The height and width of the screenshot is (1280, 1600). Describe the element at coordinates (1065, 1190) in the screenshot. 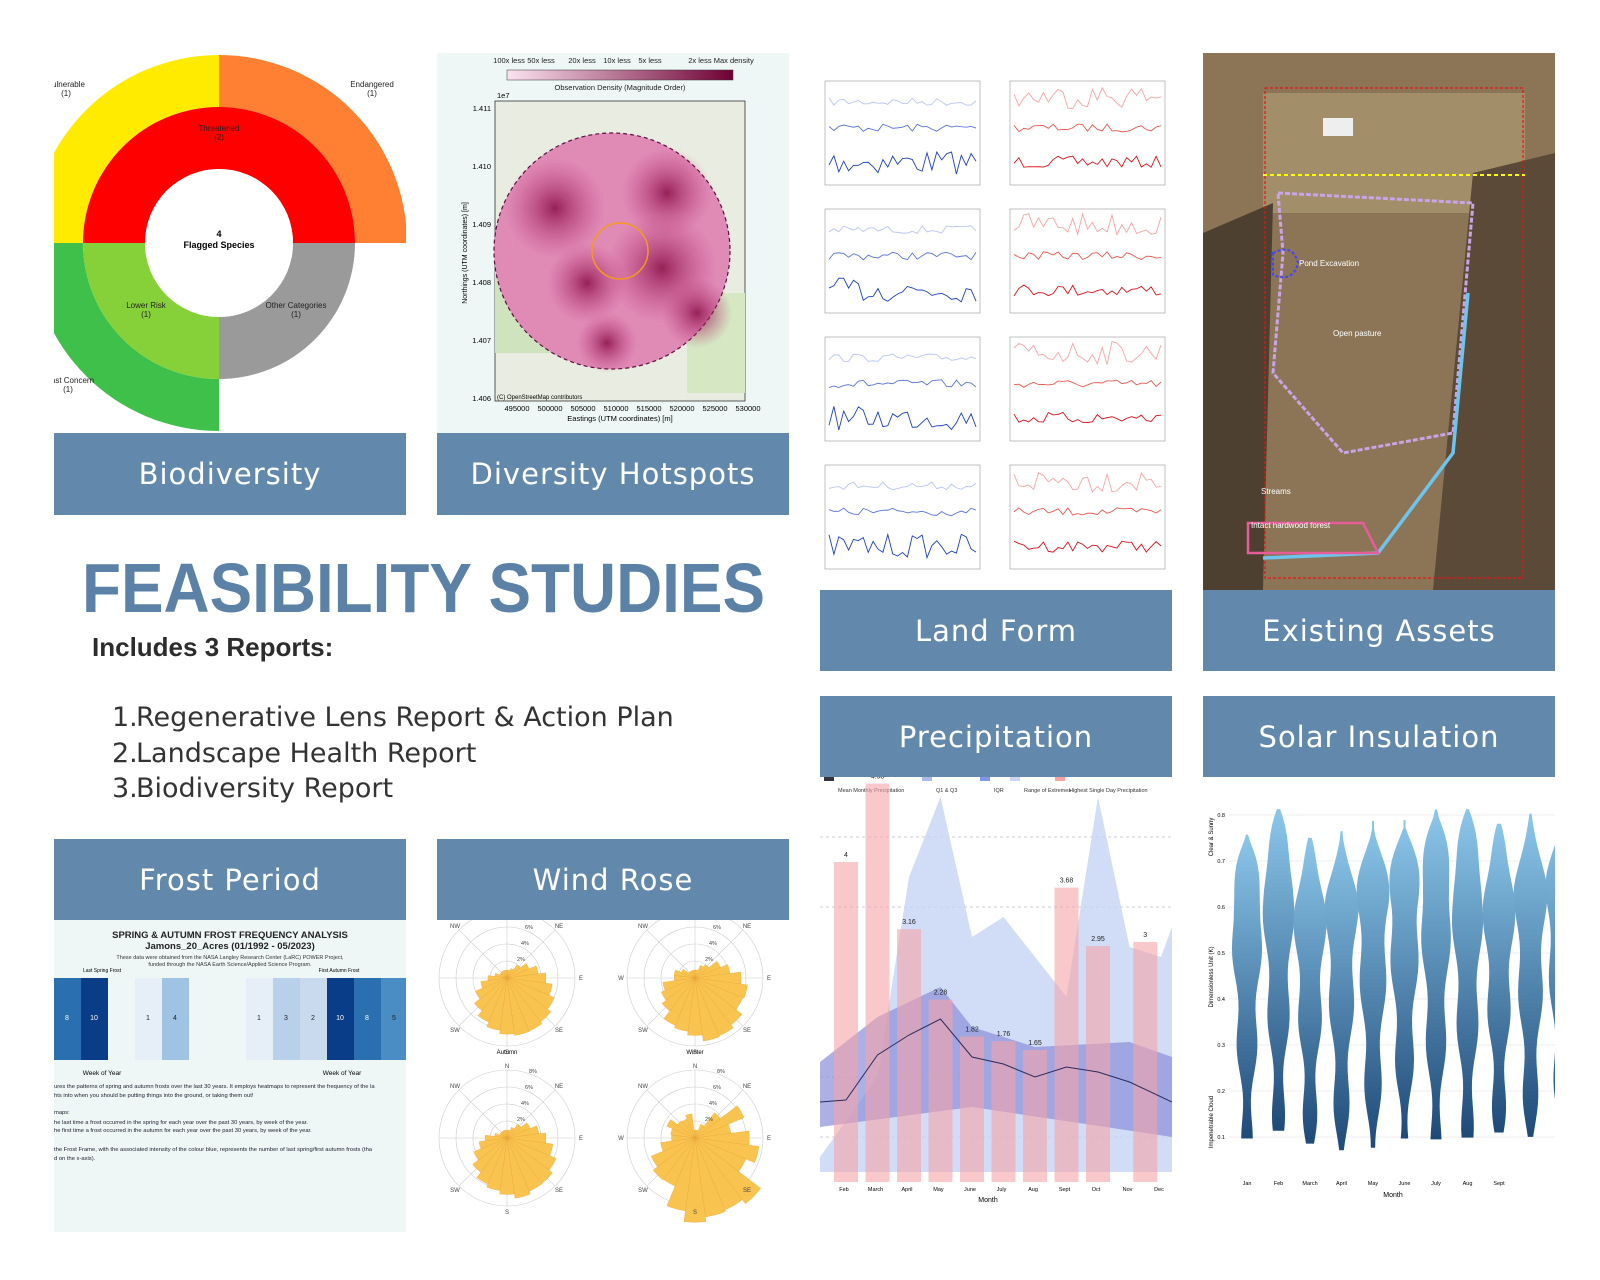

I see `month: Sept` at that location.